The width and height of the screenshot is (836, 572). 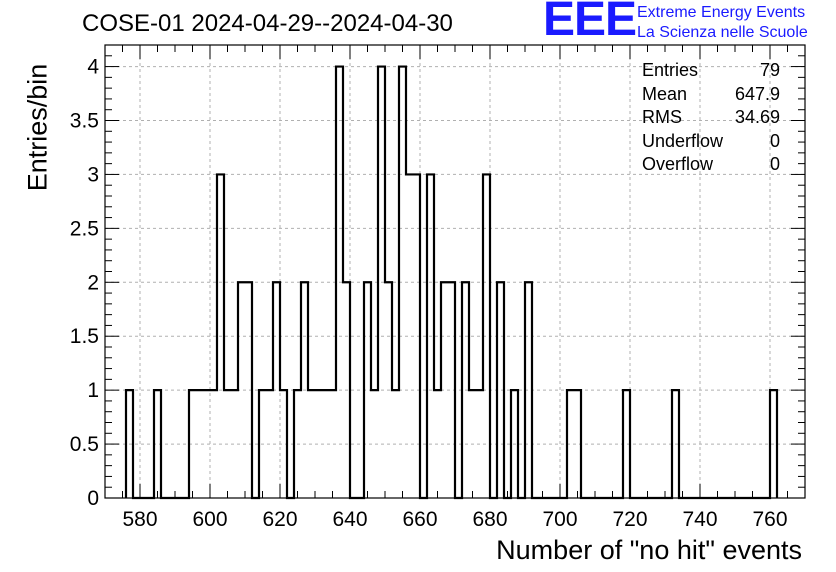 What do you see at coordinates (559, 519) in the screenshot?
I see `x-tick-label: 700` at bounding box center [559, 519].